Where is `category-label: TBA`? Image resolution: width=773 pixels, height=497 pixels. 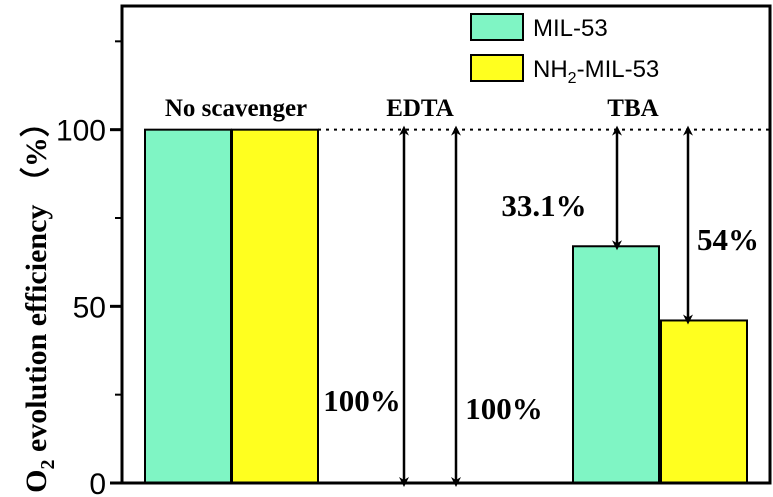
category-label: TBA is located at coordinates (632, 108).